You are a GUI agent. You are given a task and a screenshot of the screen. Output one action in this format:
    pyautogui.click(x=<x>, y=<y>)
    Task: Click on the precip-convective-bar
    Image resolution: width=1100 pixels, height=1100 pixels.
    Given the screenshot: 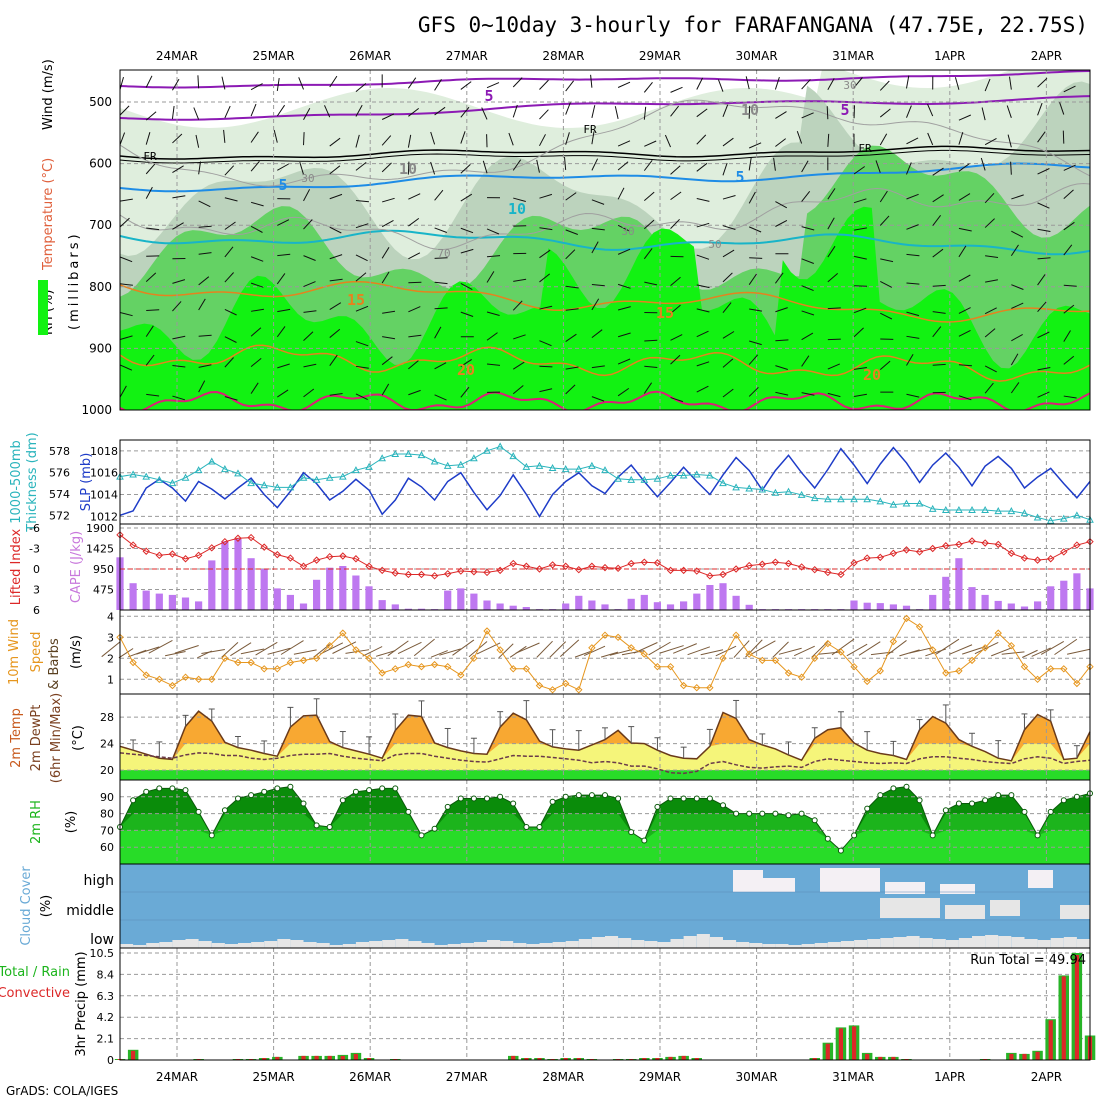 What is the action you would take?
    pyautogui.click(x=565, y=1059)
    